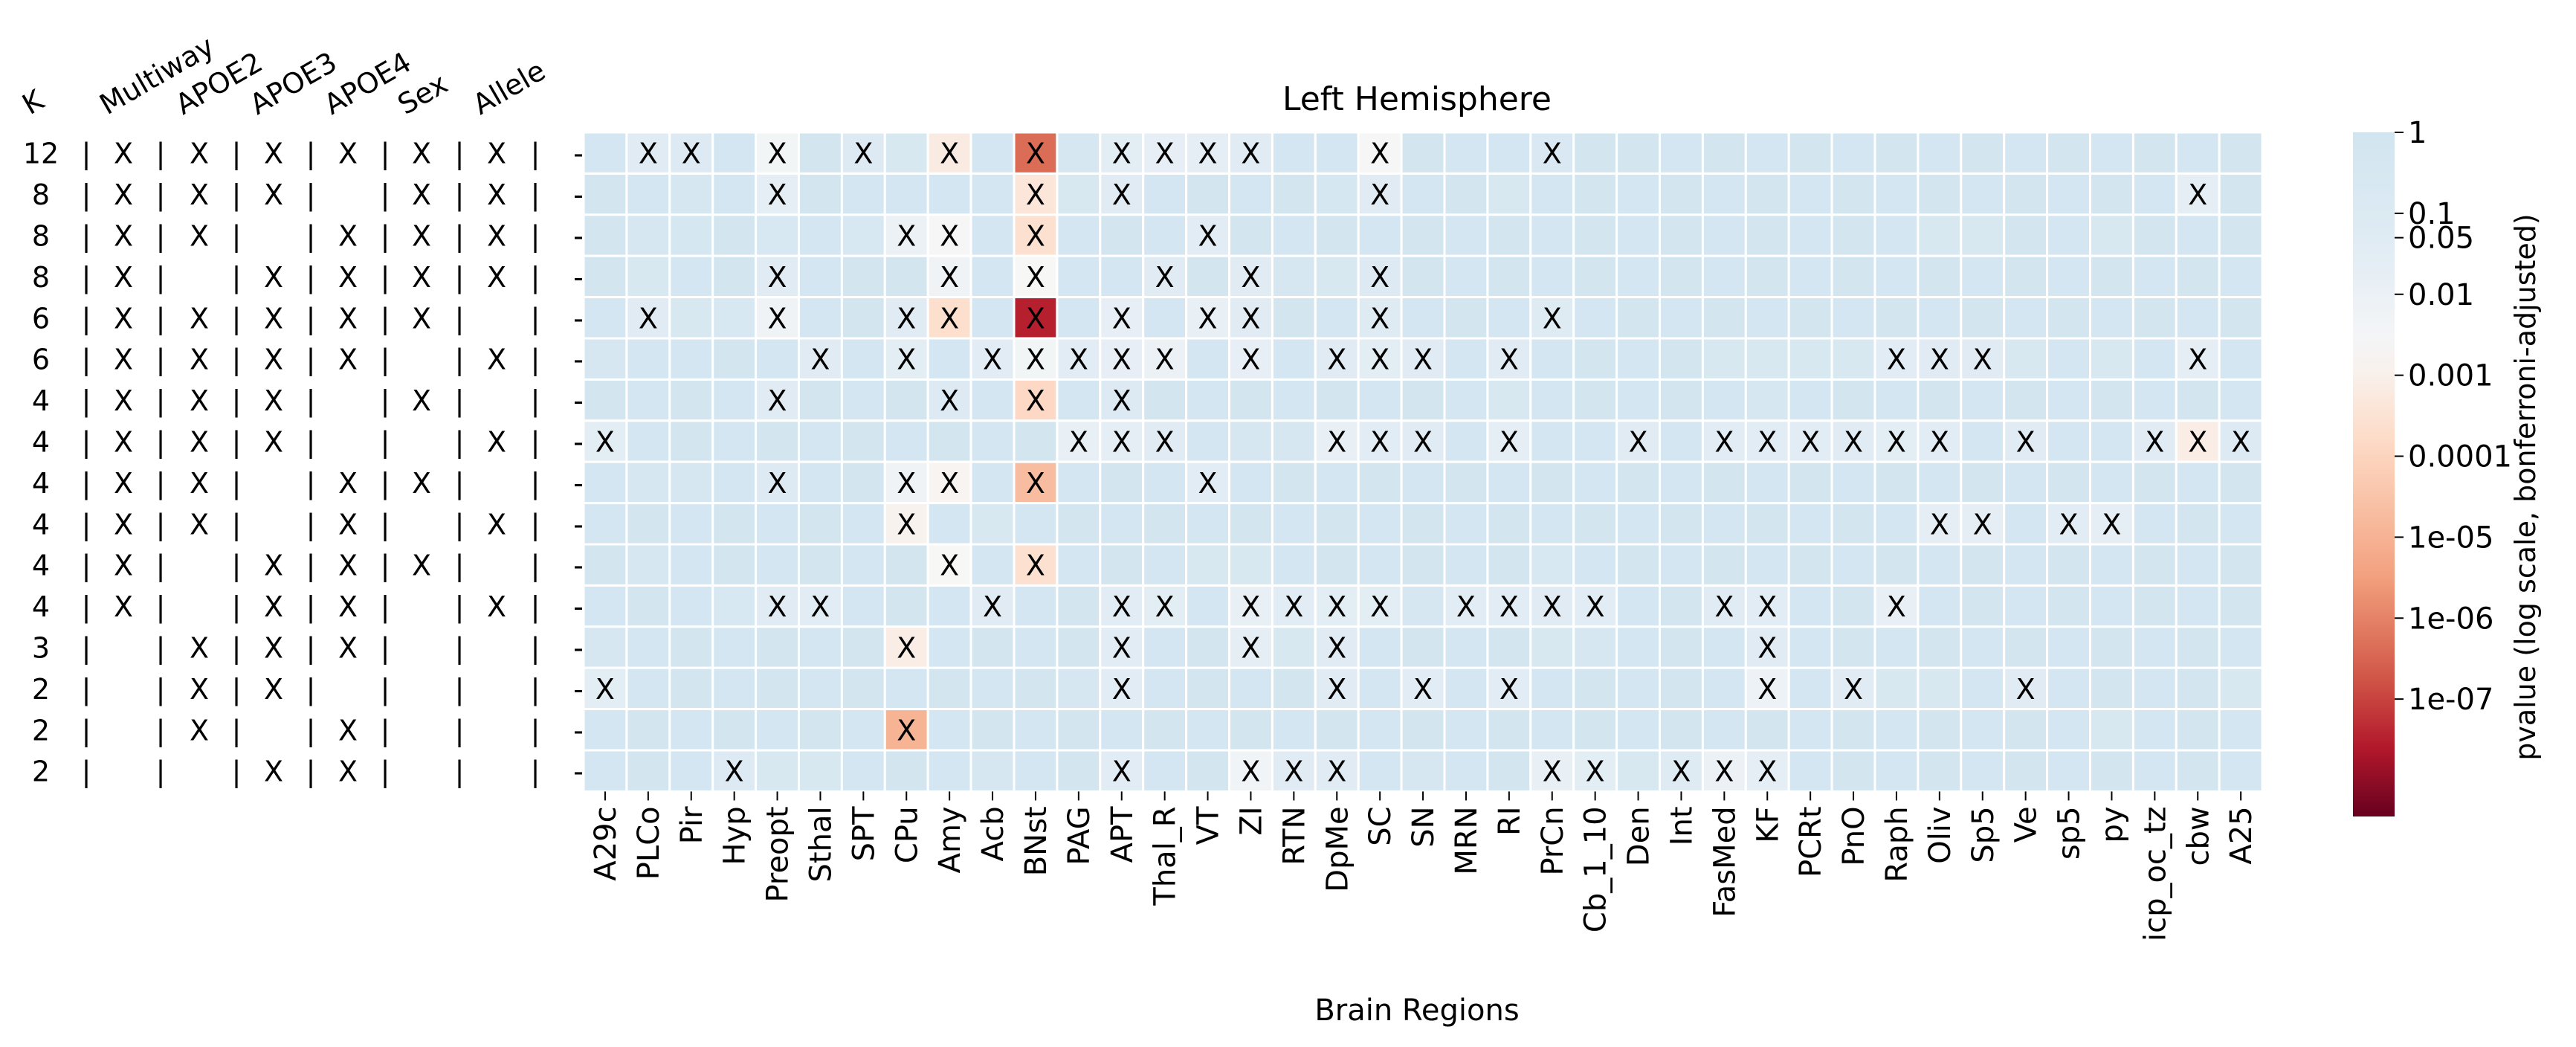 This screenshot has height=1047, width=2576. What do you see at coordinates (778, 854) in the screenshot?
I see `x-tick-label: Preopt` at bounding box center [778, 854].